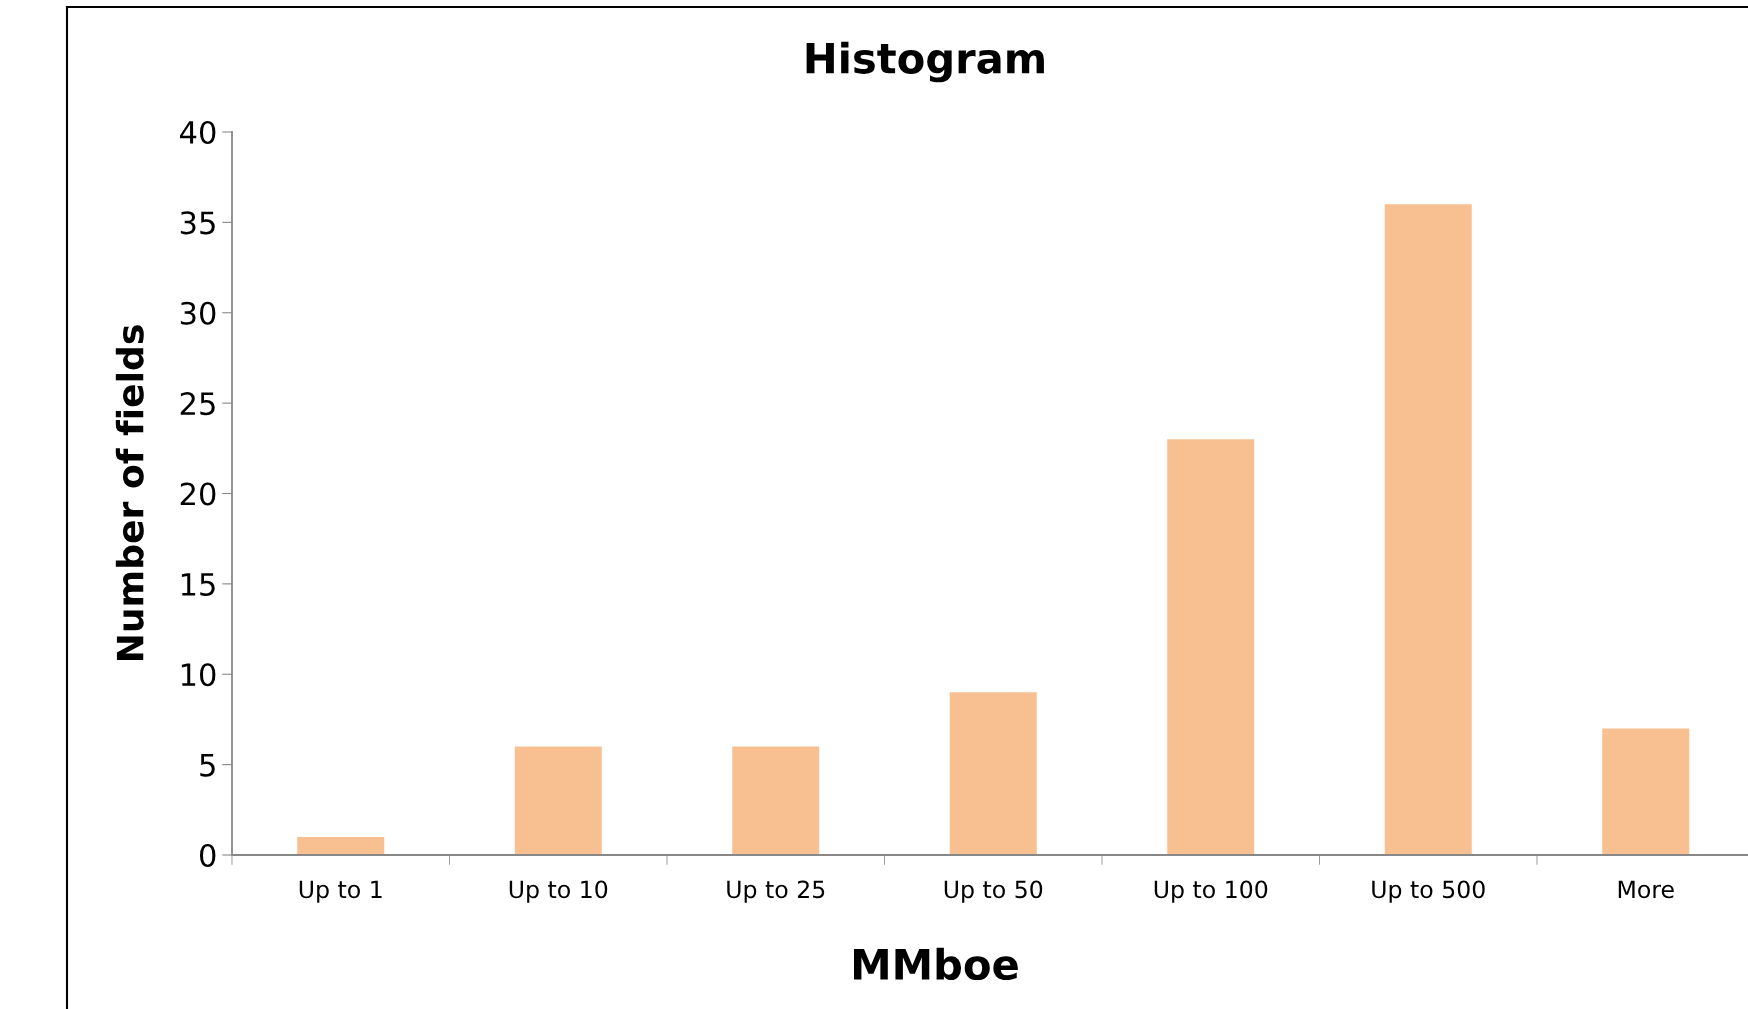 Image resolution: width=1748 pixels, height=1009 pixels. Describe the element at coordinates (207, 765) in the screenshot. I see `y-tick-label: 5` at that location.